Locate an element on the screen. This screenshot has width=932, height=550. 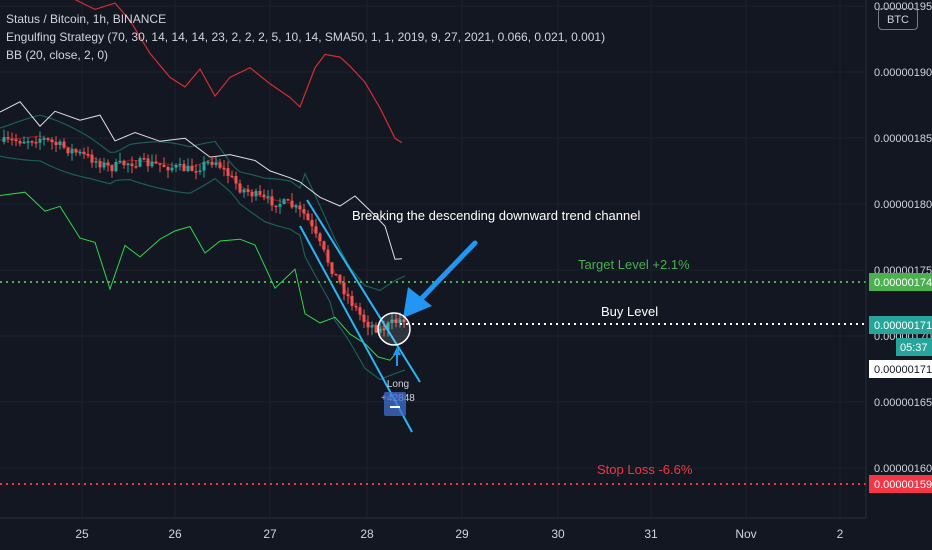
x-tick-label: 29 is located at coordinates (462, 534).